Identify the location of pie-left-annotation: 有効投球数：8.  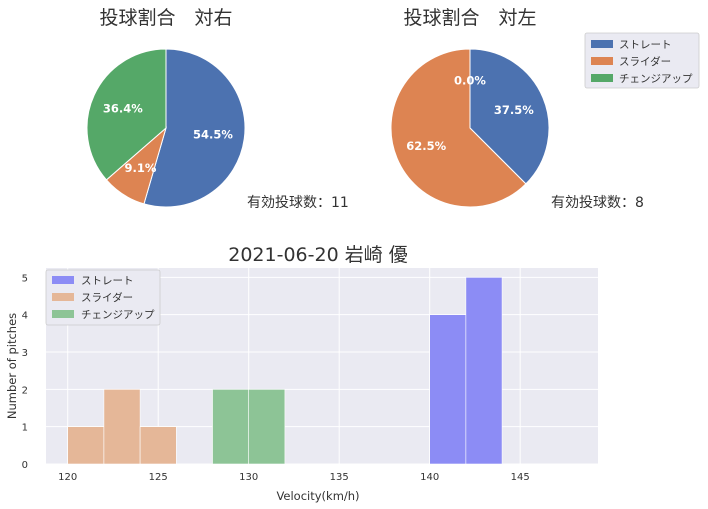
(597, 203).